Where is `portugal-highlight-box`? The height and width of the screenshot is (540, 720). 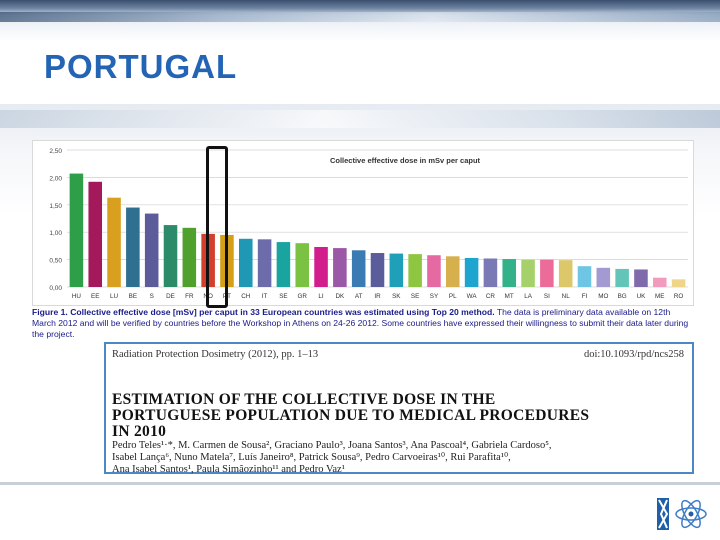 portugal-highlight-box is located at coordinates (217, 227).